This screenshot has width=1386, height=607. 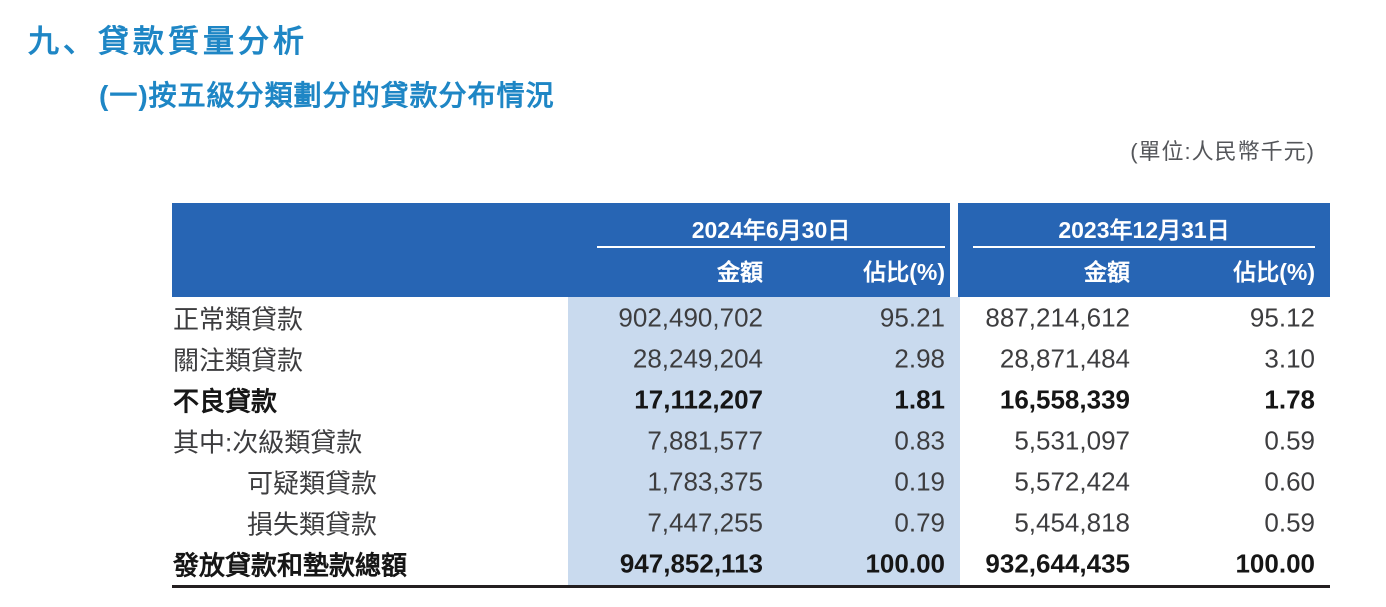 I want to click on pct-2023-cell: 95.12, so click(x=1282, y=317).